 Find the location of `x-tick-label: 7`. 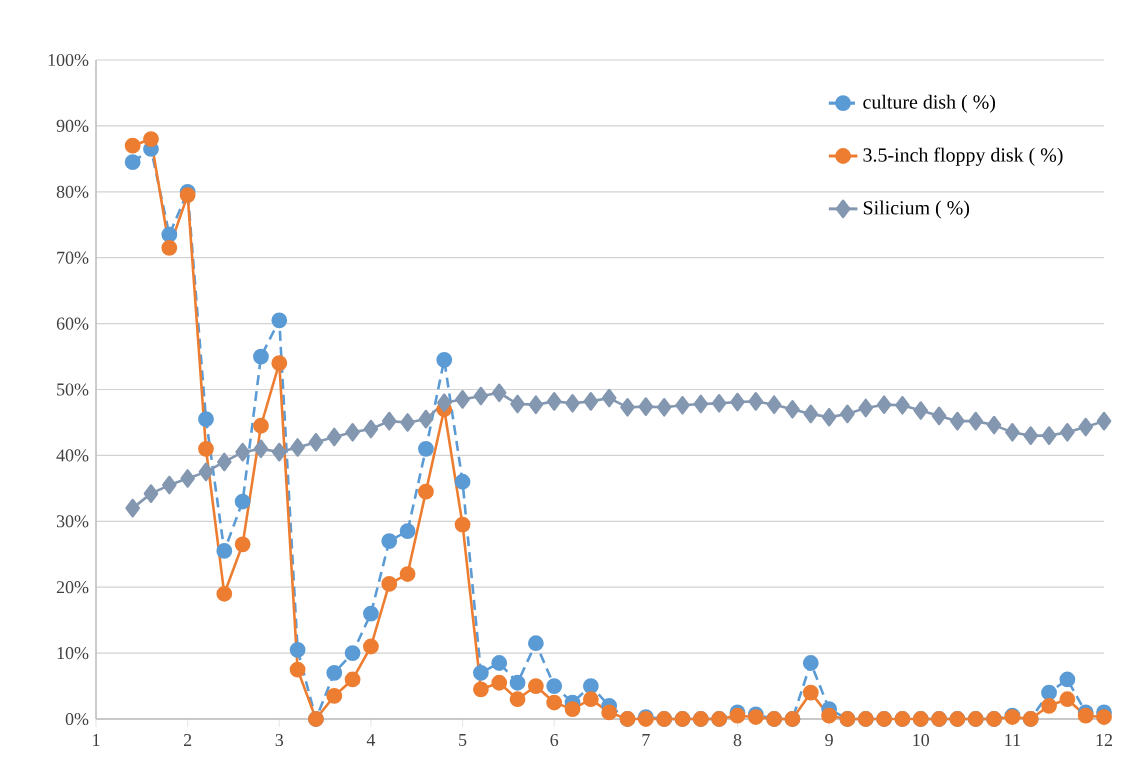

x-tick-label: 7 is located at coordinates (646, 740).